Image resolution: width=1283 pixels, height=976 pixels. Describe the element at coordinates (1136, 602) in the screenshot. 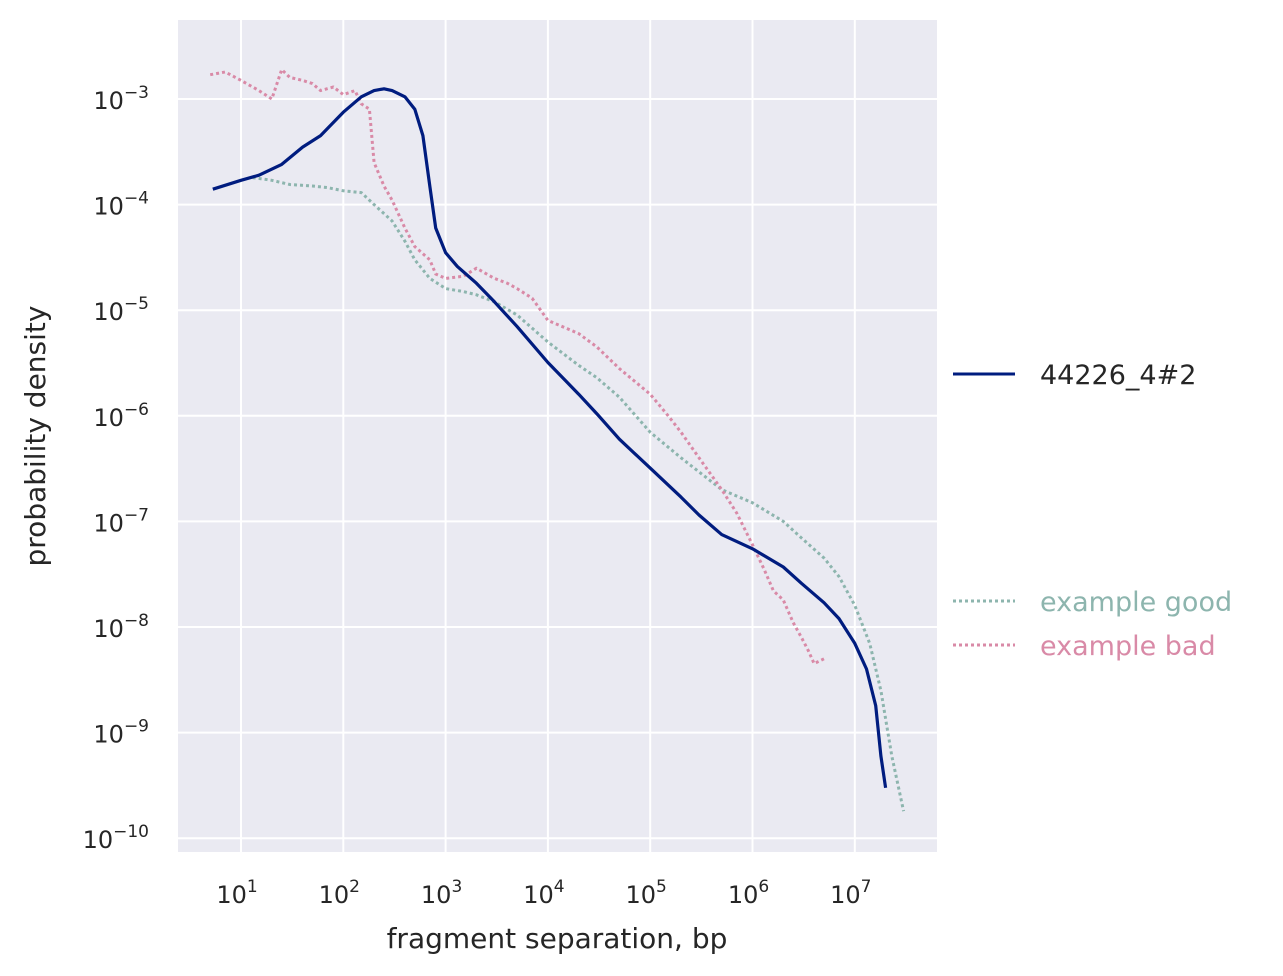

I see `legend-label: example good` at that location.